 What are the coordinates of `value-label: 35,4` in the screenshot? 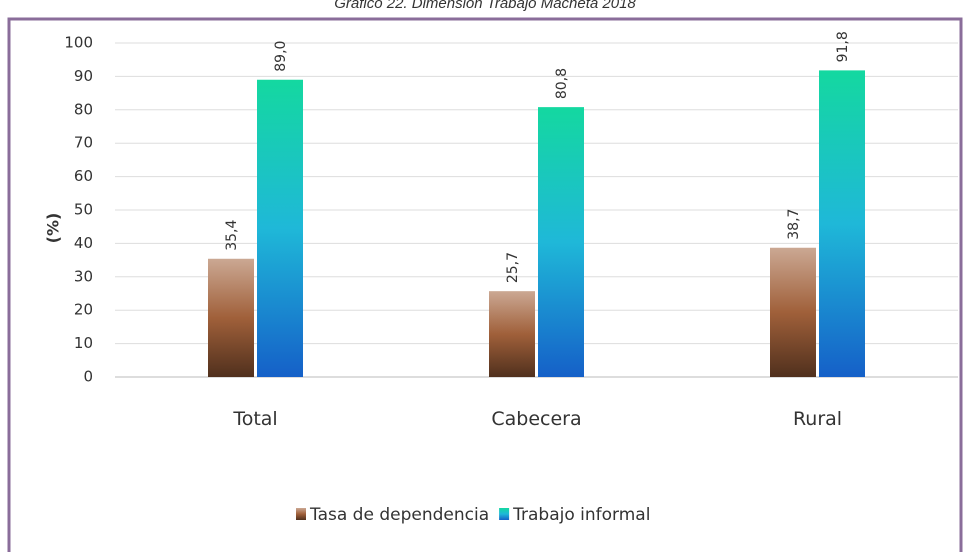 It's located at (232, 234).